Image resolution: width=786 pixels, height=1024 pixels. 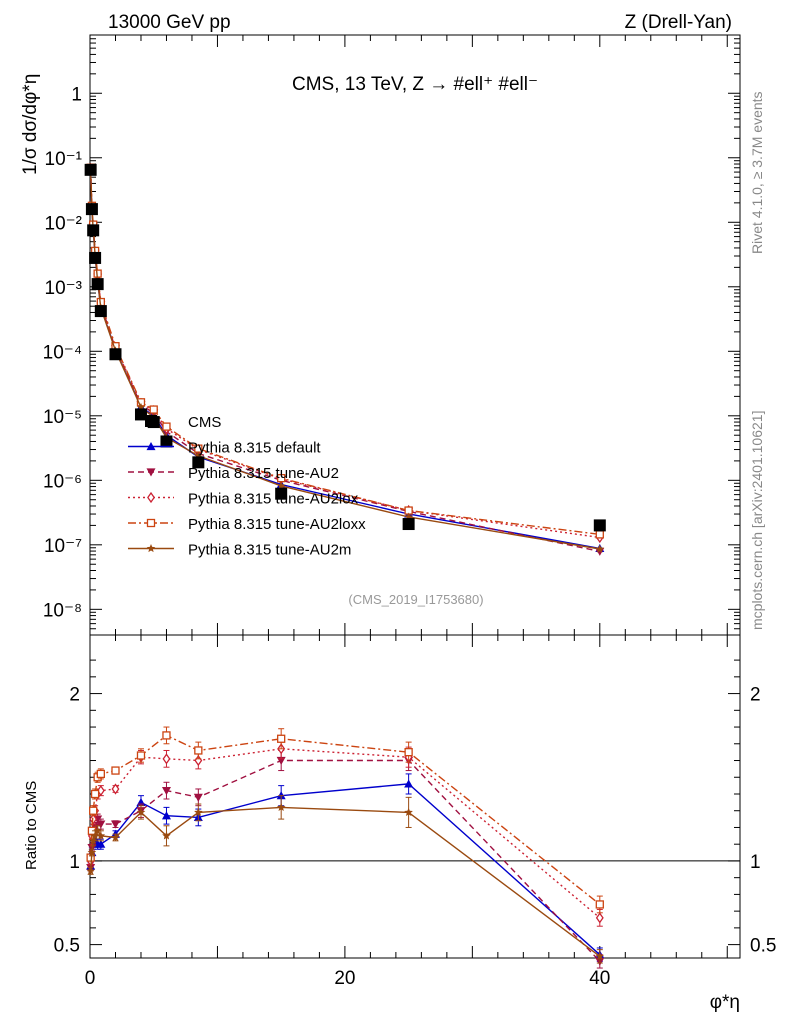 What do you see at coordinates (277, 524) in the screenshot?
I see `legend-label: Pythia 8.315 tune-AU2loxx` at bounding box center [277, 524].